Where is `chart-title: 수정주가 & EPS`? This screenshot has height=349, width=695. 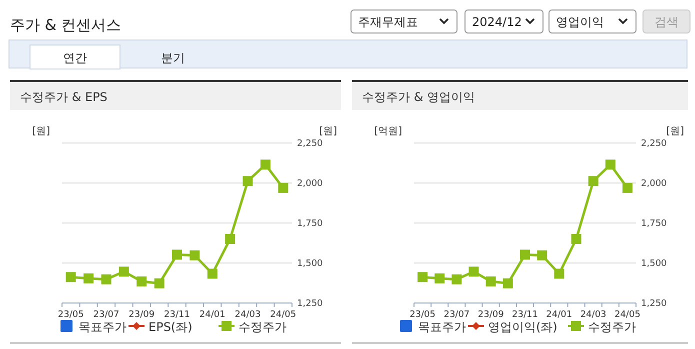 chart-title: 수정주가 & EPS is located at coordinates (64, 97).